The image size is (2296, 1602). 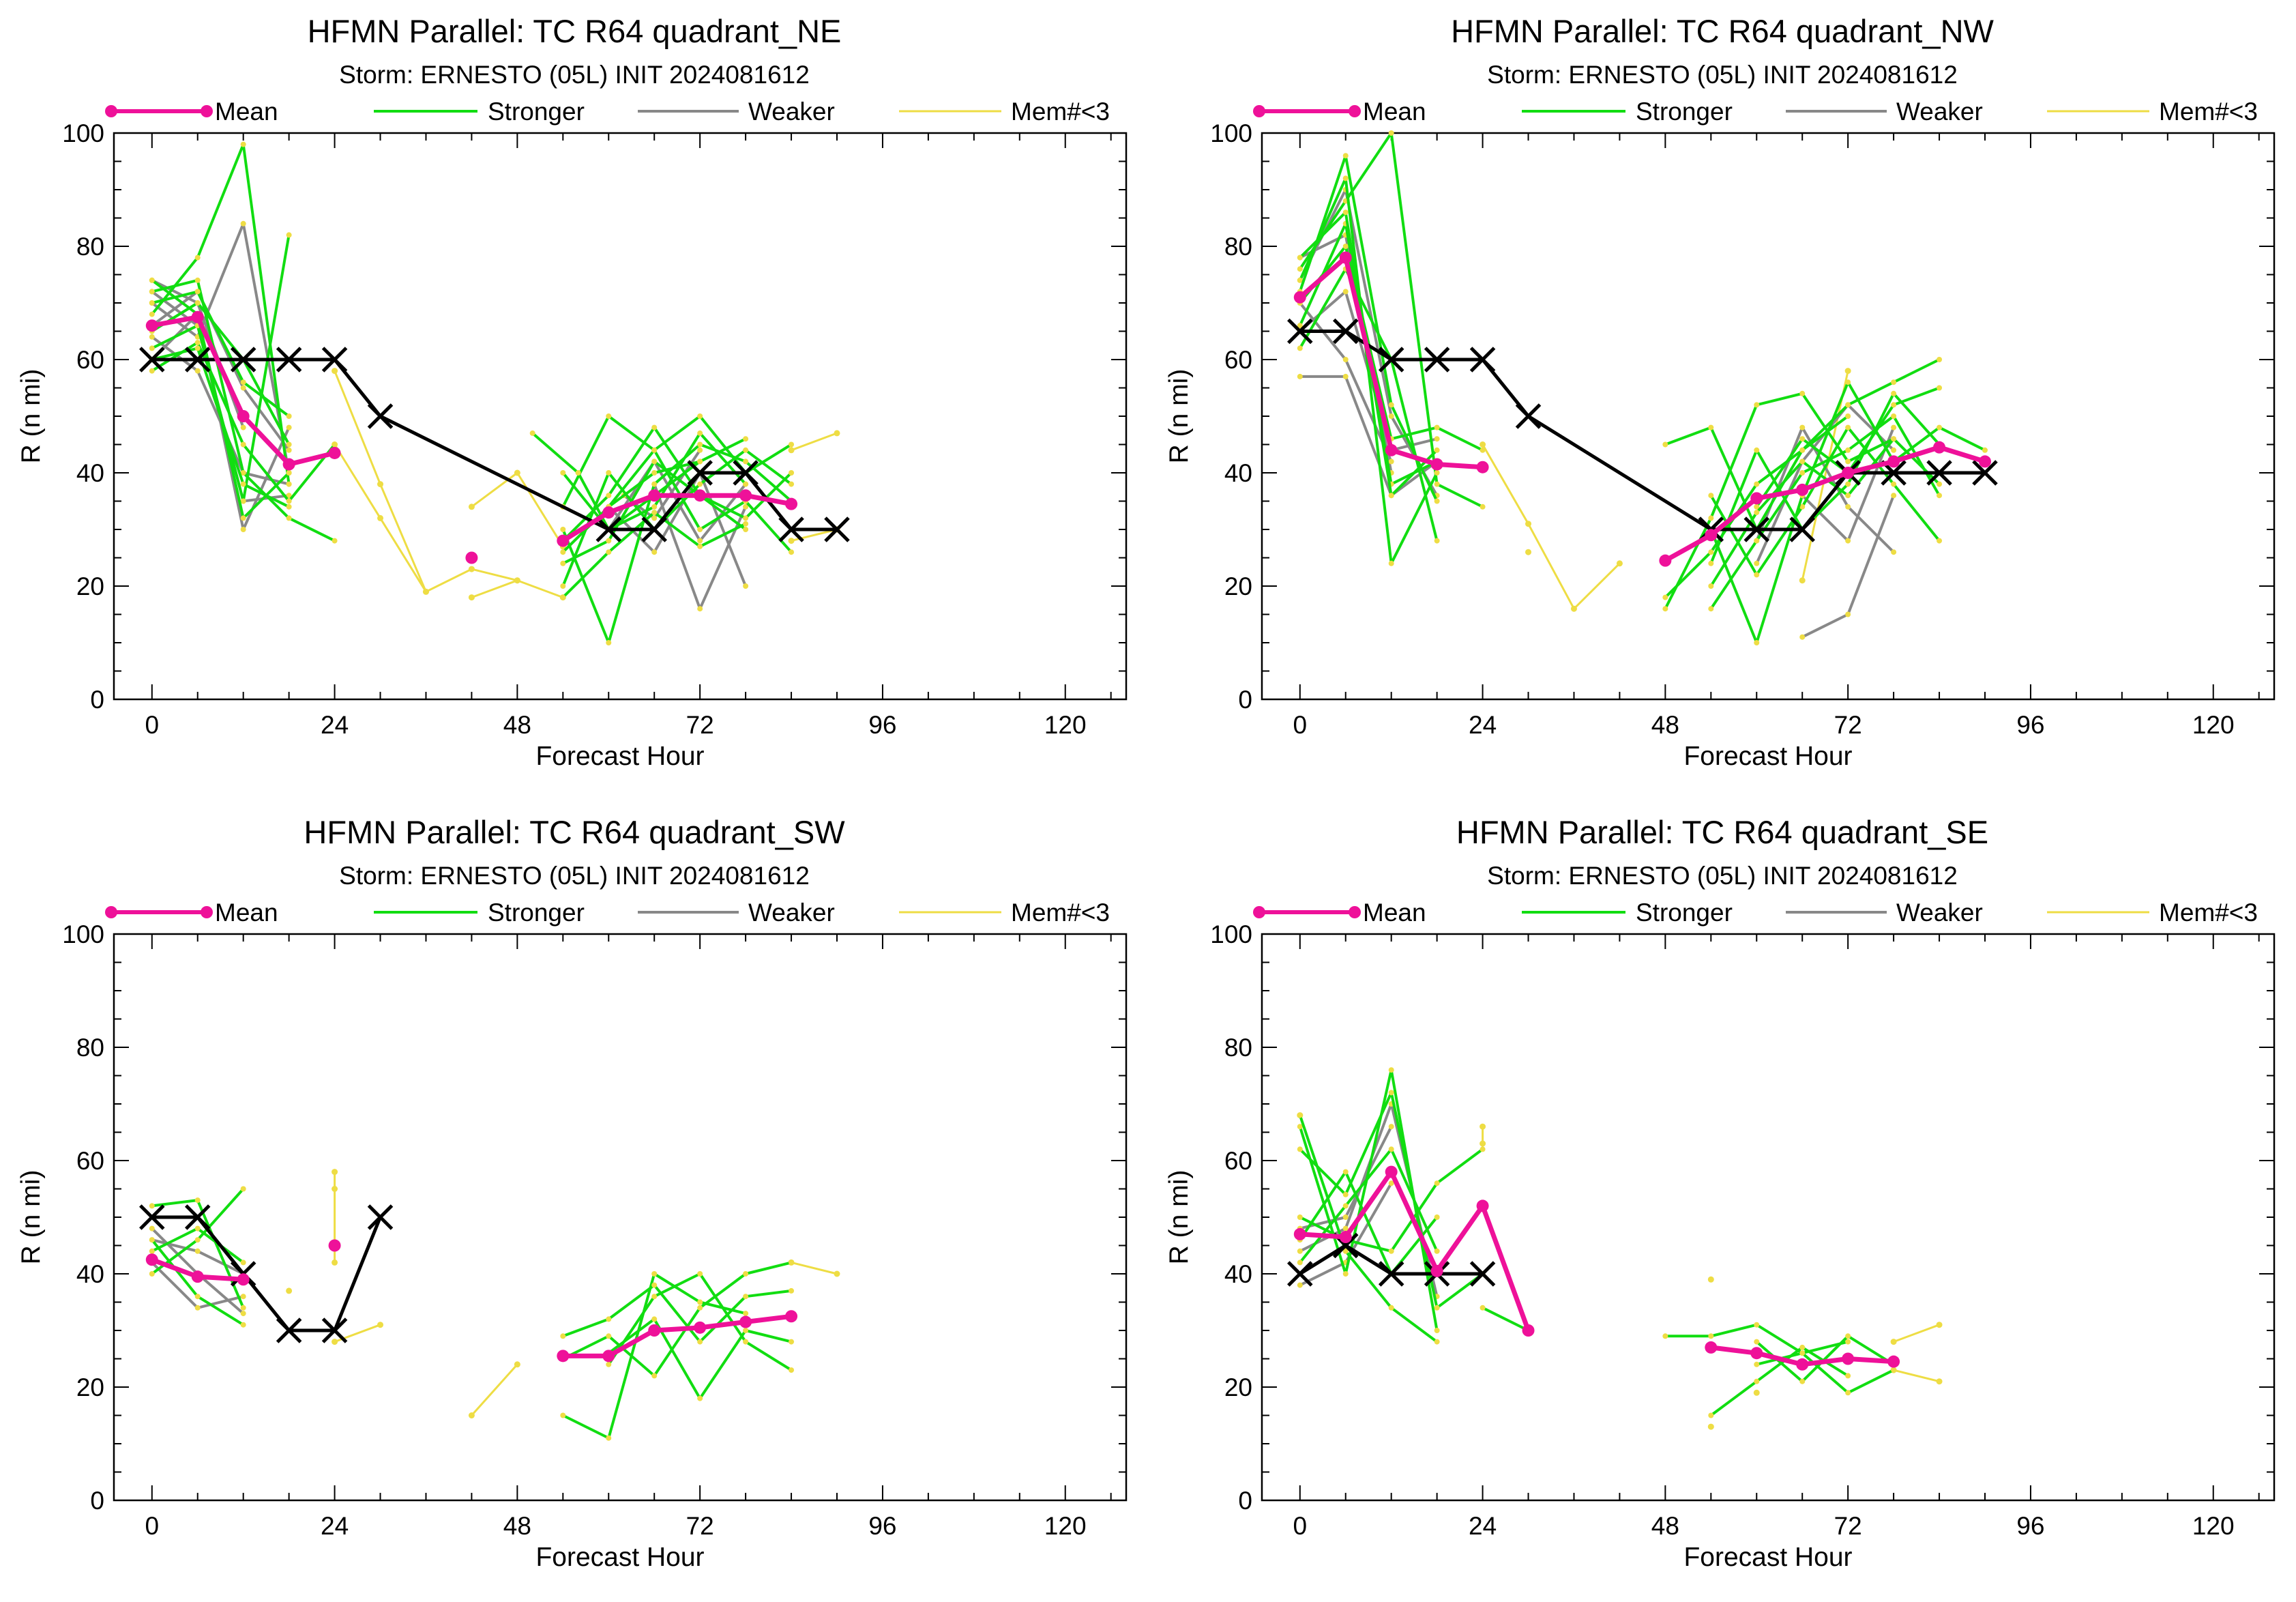 What do you see at coordinates (2152, 112) in the screenshot?
I see `legend-few: Mem#<3` at bounding box center [2152, 112].